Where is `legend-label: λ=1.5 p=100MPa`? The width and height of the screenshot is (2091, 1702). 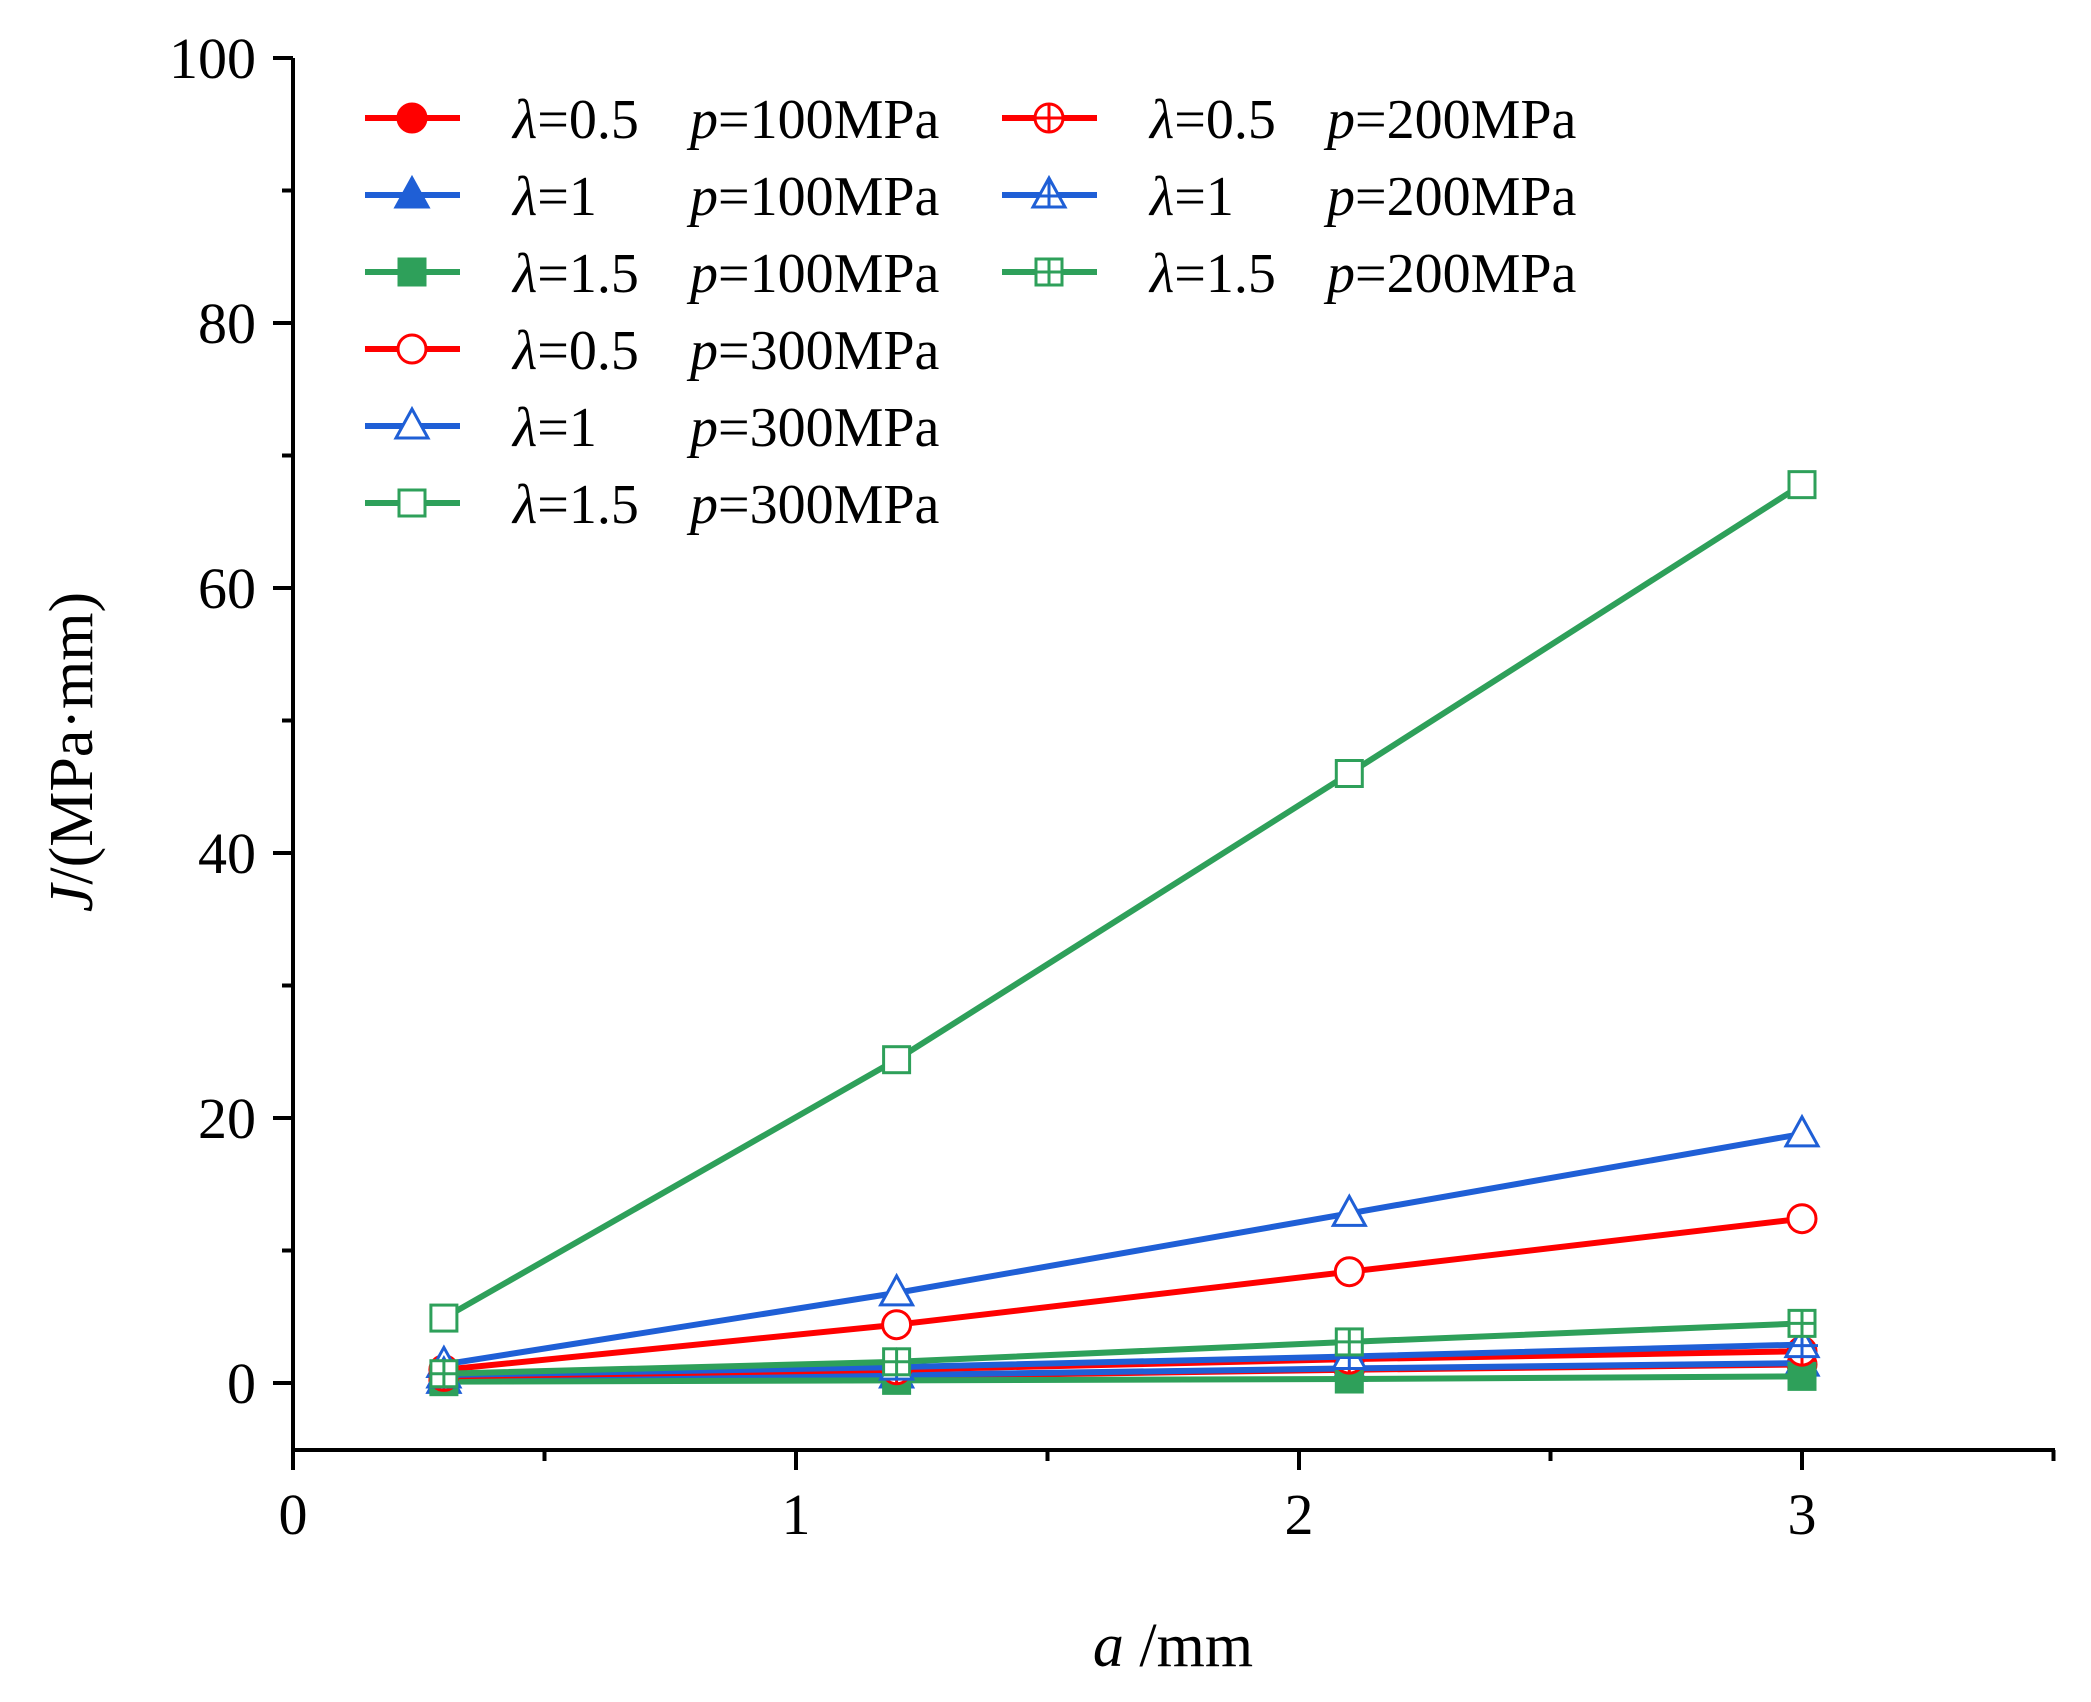 legend-label: λ=1.5 p=100MPa is located at coordinates (725, 274).